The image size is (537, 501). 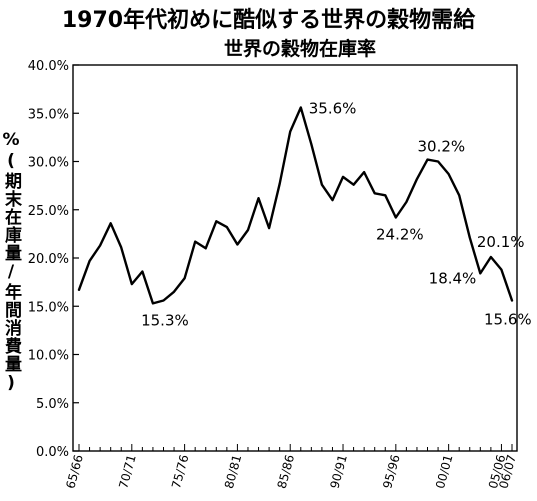 I want to click on x-tick-label: 00/01, so click(x=444, y=471).